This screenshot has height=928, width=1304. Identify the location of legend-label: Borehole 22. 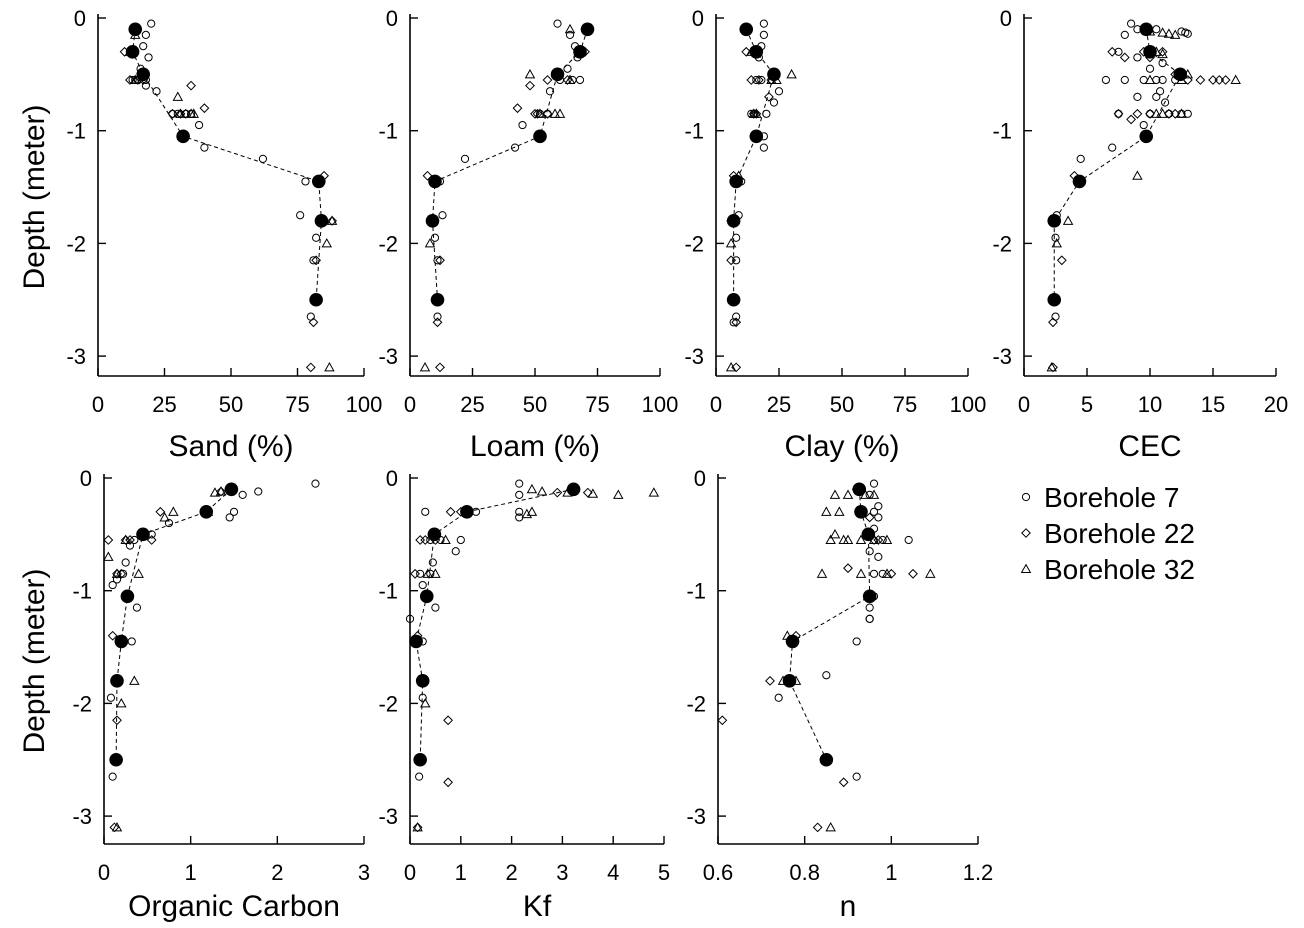
(1119, 533).